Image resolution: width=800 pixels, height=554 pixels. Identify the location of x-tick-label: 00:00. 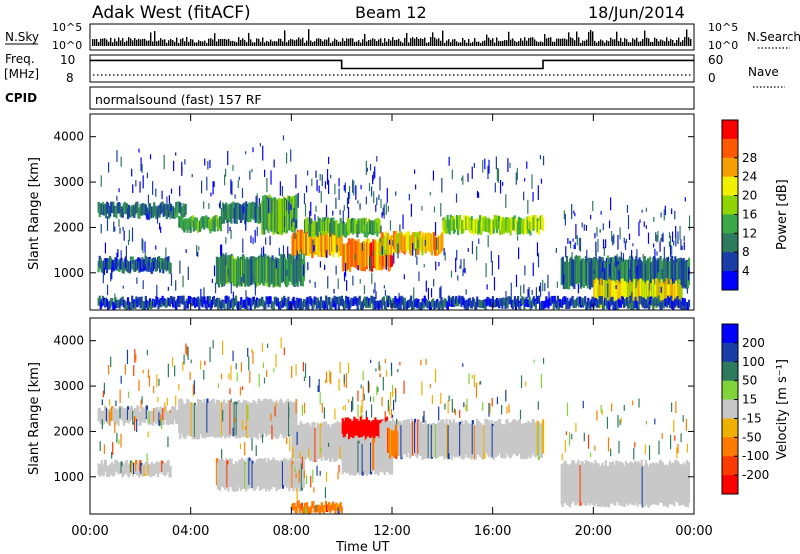
(89, 531).